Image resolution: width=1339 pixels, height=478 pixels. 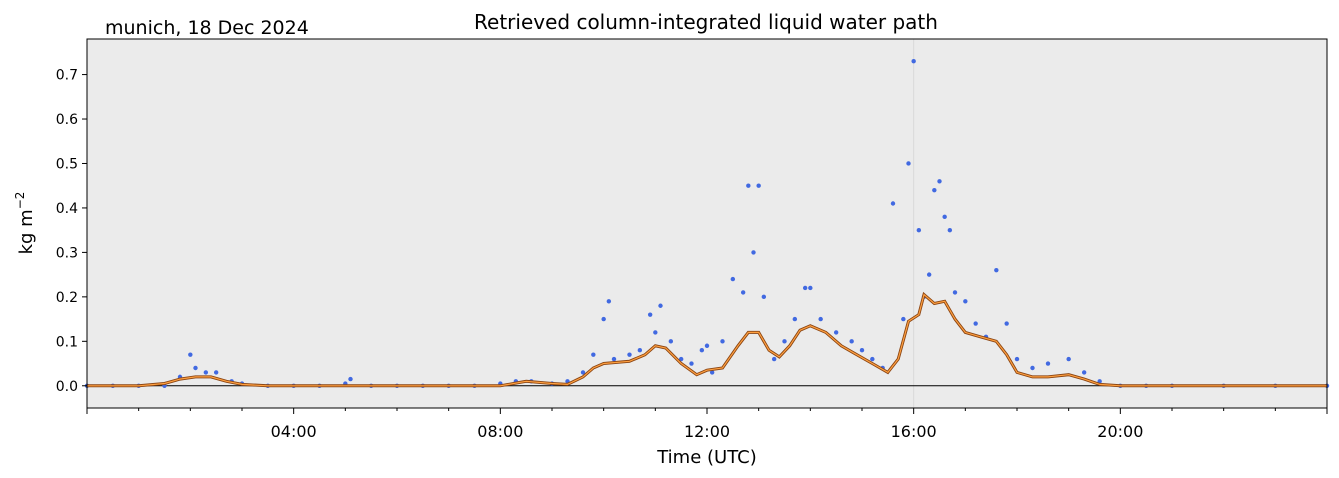 I want to click on y-tick-label: 0.6, so click(x=67, y=120).